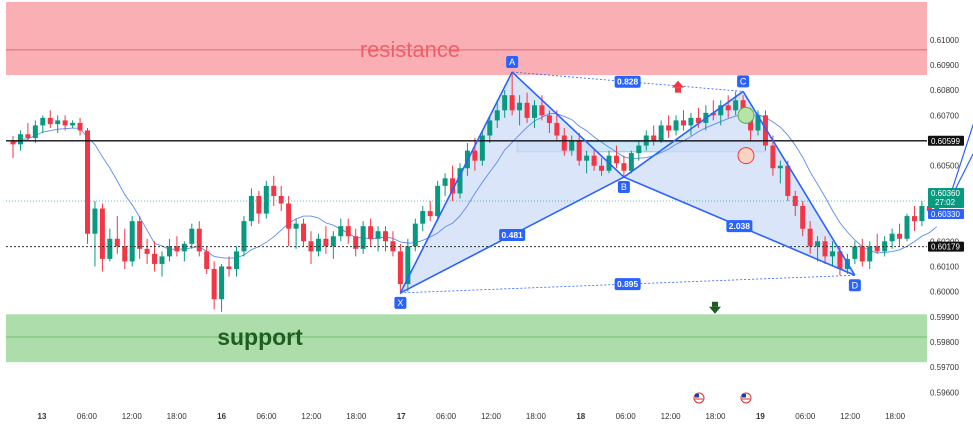 This screenshot has width=973, height=425. I want to click on dotted-level-price-tag-text: 0.60179, so click(945, 247).